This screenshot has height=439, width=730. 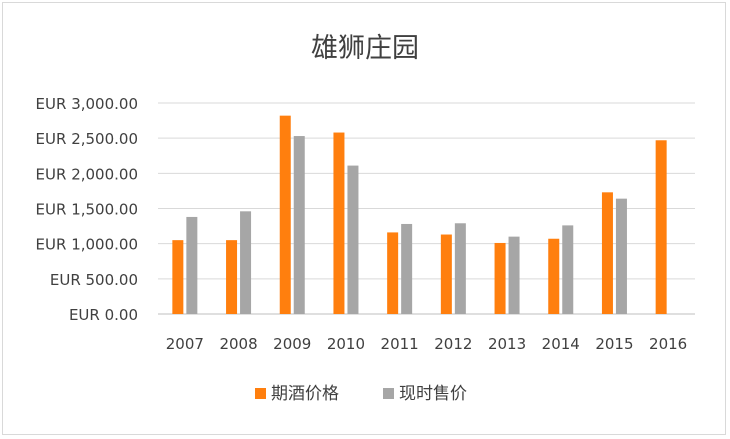 I want to click on bar-series2-2011, so click(x=407, y=268).